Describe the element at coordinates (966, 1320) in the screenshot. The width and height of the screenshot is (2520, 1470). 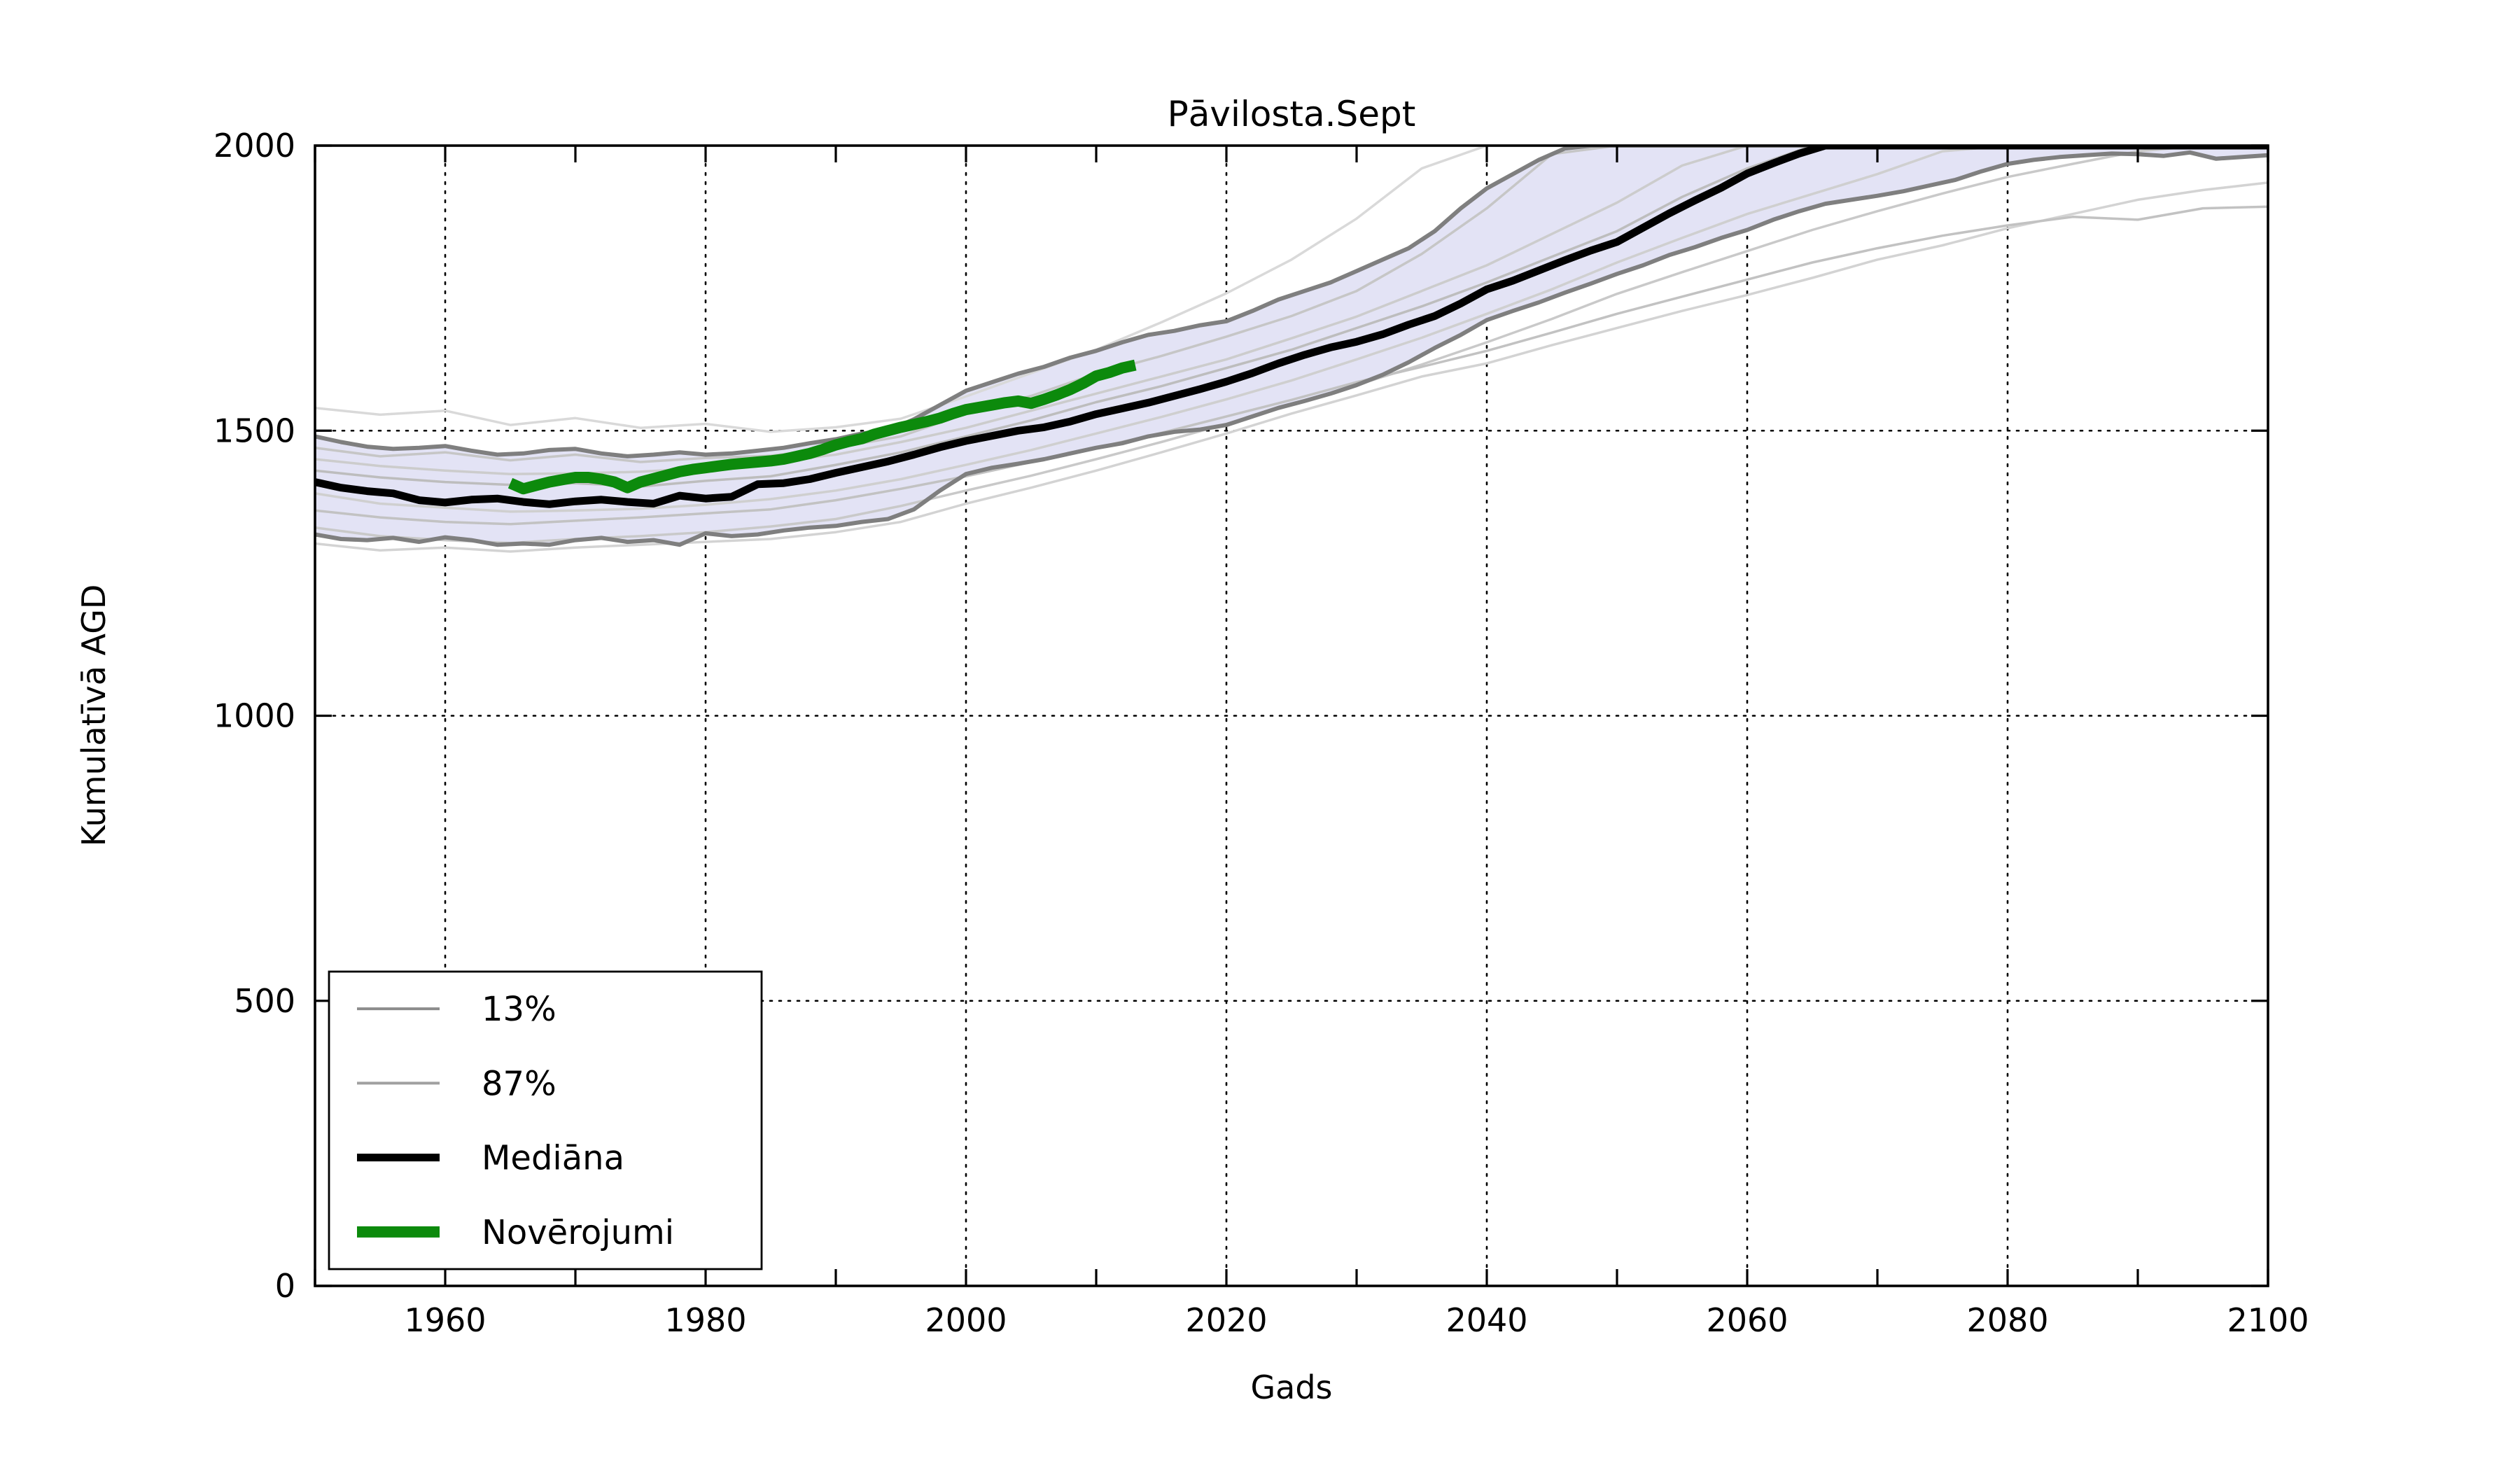
I see `x-tick-label-2000: 2000` at that location.